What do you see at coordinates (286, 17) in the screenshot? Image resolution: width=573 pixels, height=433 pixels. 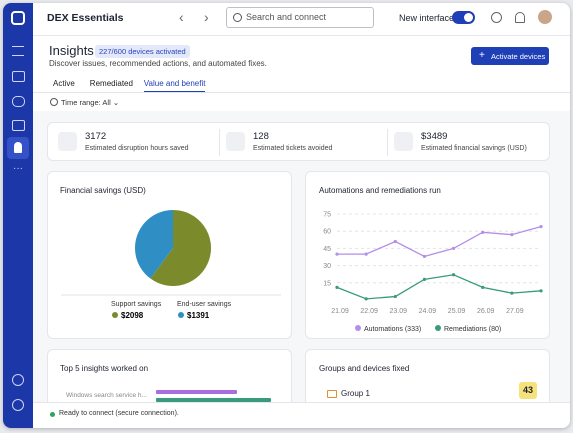 I see `search-placeholder: Search and connect` at bounding box center [286, 17].